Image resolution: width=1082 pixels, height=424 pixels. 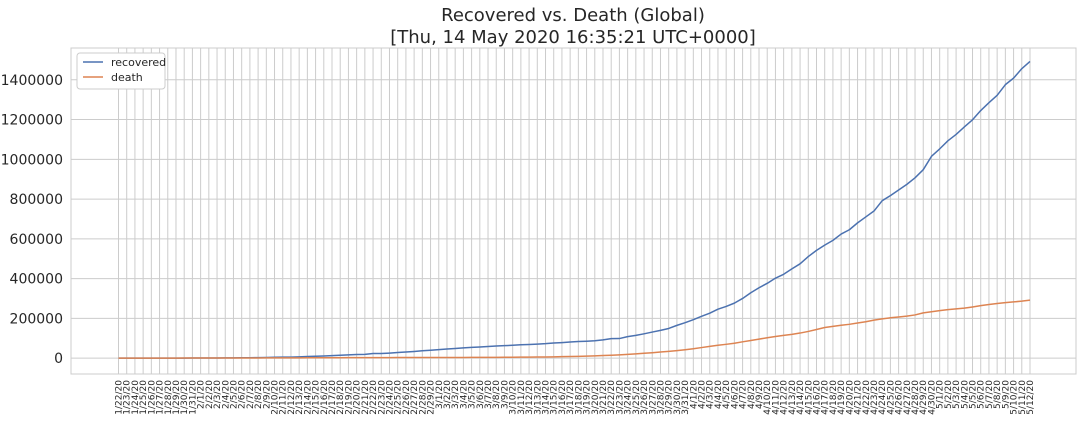 What do you see at coordinates (859, 397) in the screenshot?
I see `x-tick-label: 4/21/20` at bounding box center [859, 397].